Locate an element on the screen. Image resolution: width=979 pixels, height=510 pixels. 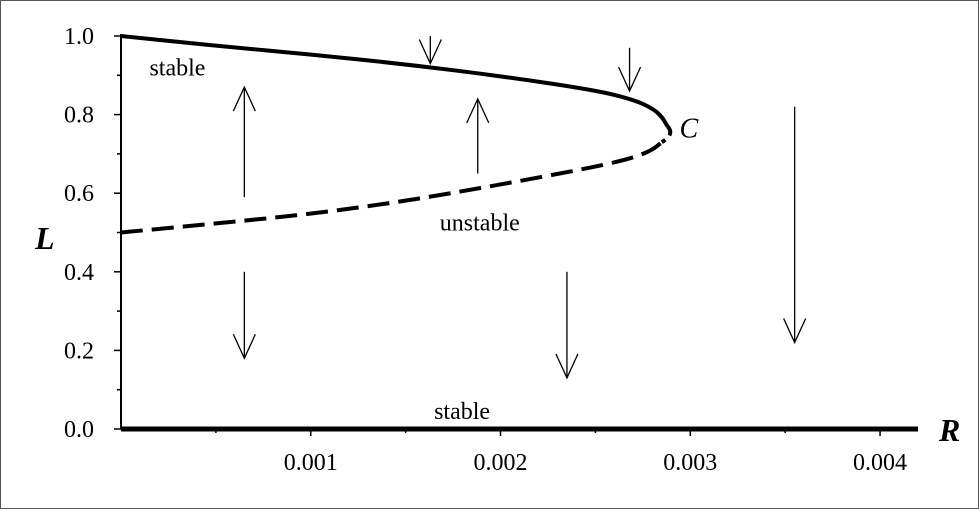
y-tick-label: 0.4 is located at coordinates (79, 273).